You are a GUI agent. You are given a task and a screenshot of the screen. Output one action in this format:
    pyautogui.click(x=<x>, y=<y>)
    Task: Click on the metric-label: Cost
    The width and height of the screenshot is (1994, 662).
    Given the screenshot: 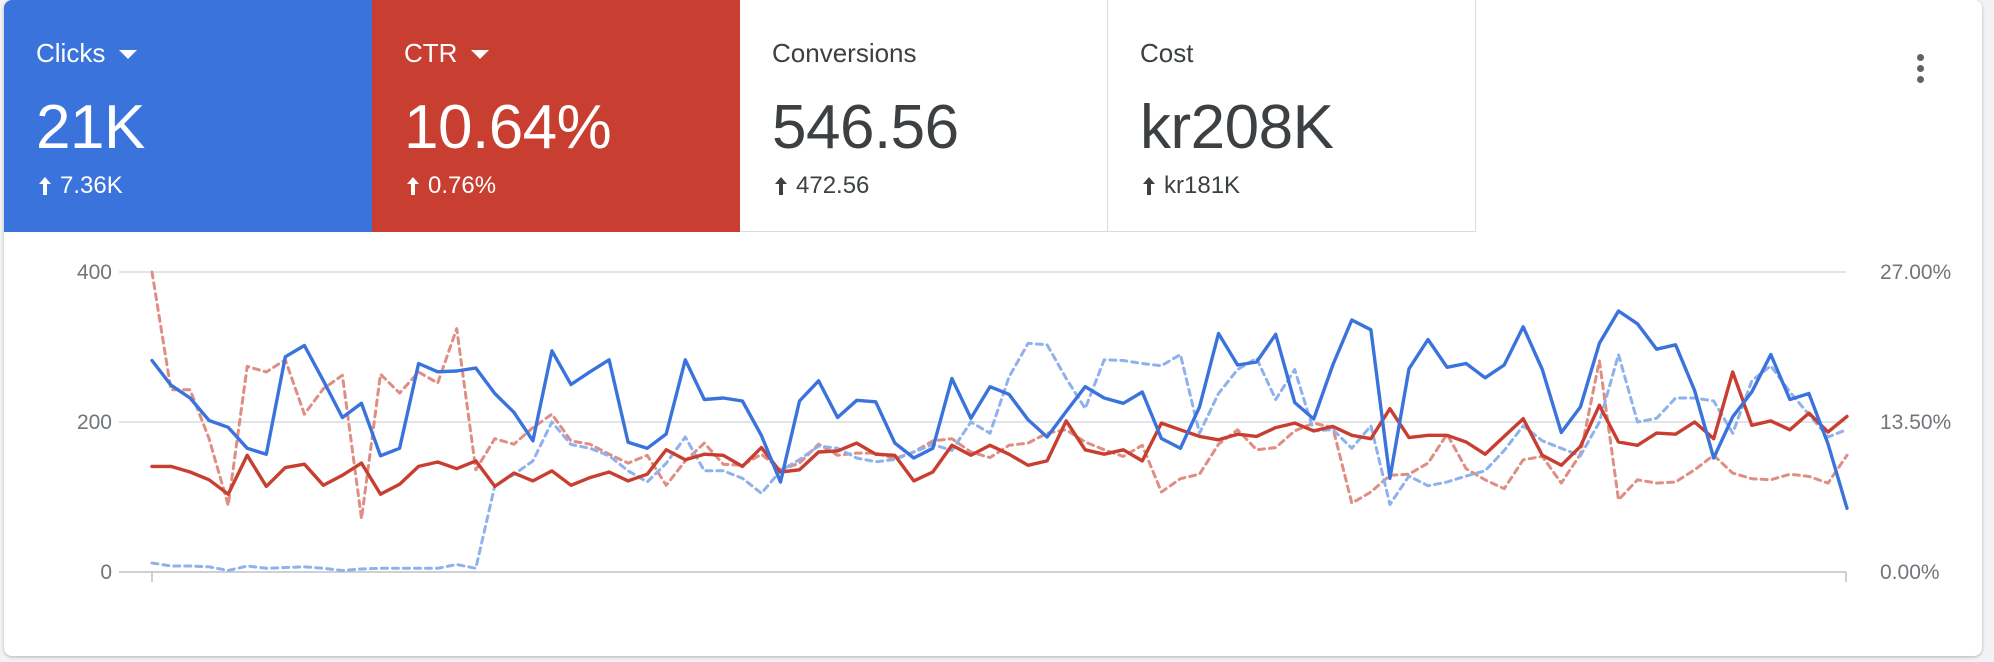 What is the action you would take?
    pyautogui.click(x=1166, y=53)
    